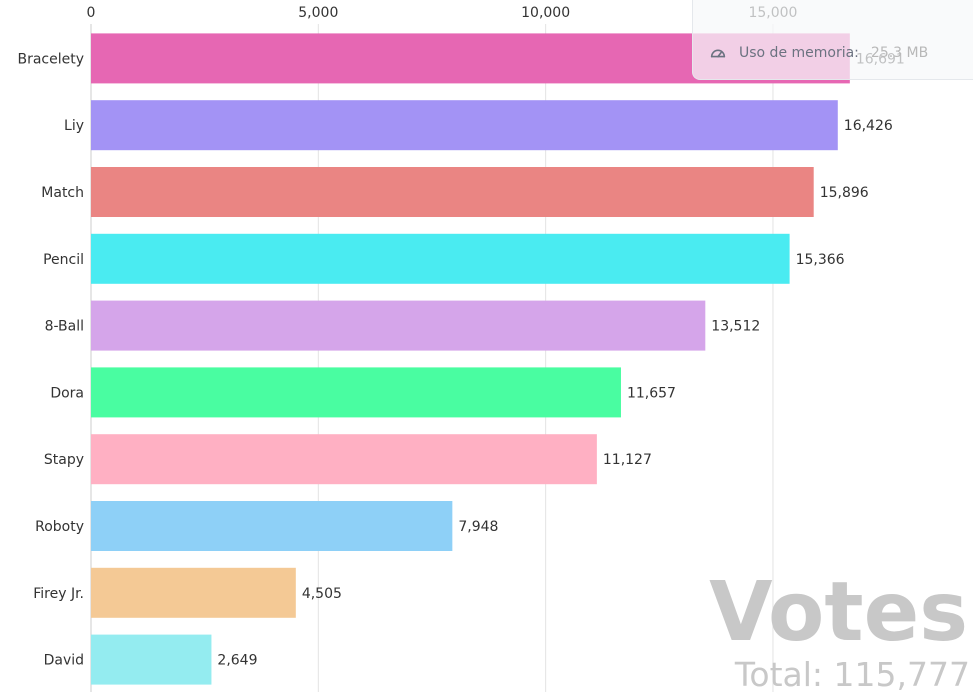  I want to click on memory-usage-widget: Uso de memoria: 25.3 MB, so click(832, 40).